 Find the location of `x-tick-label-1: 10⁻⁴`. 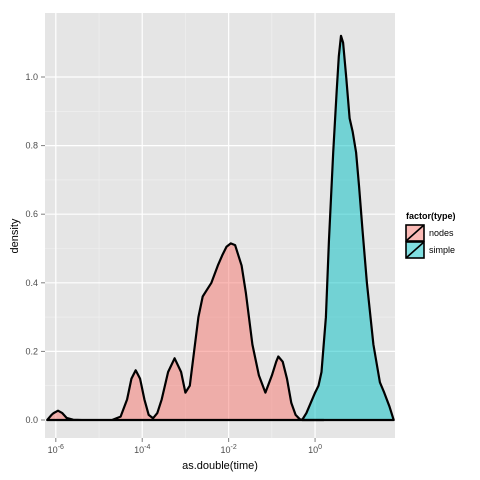

x-tick-label-1: 10⁻⁴ is located at coordinates (142, 449).